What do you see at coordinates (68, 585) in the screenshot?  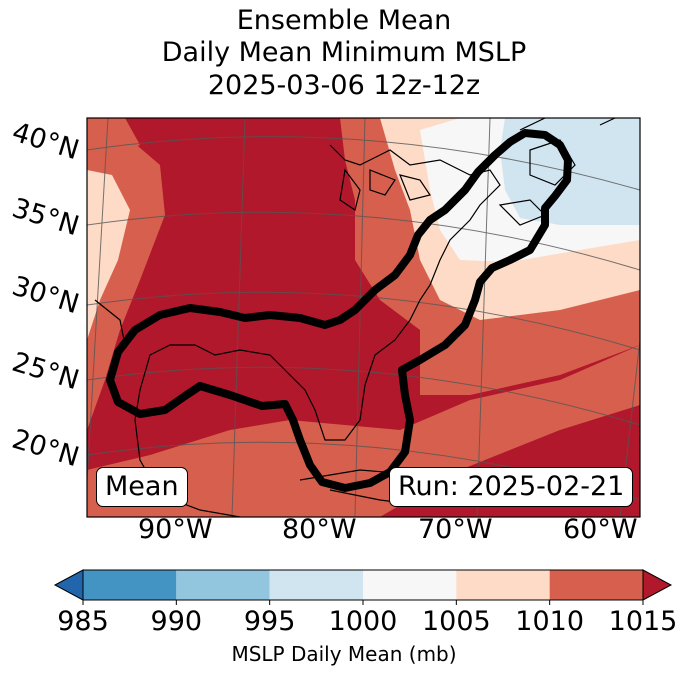 I see `colorbar-extend-low` at bounding box center [68, 585].